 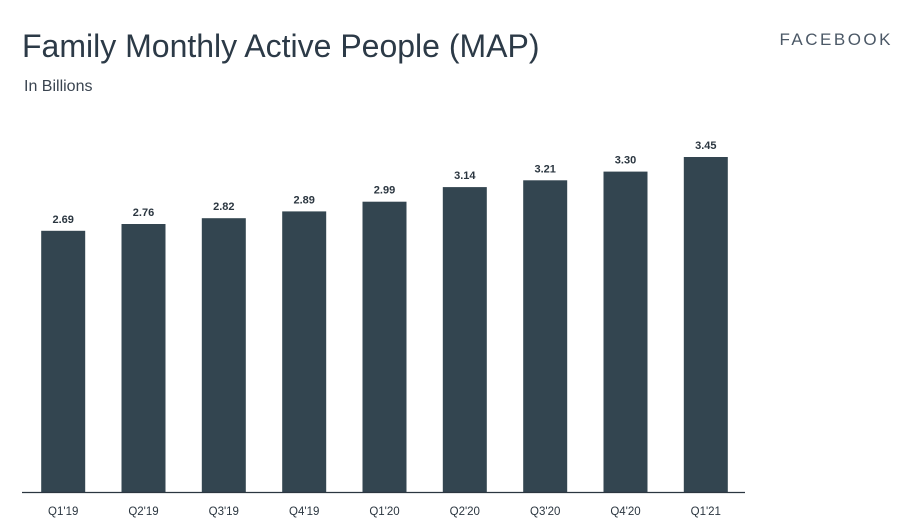 I want to click on data-label: 2.89, so click(x=303, y=200).